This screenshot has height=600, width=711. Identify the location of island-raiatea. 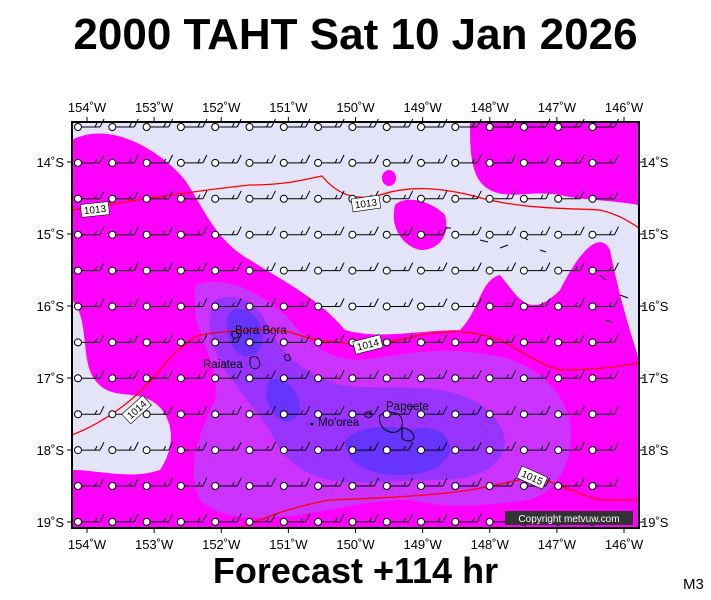
(255, 362).